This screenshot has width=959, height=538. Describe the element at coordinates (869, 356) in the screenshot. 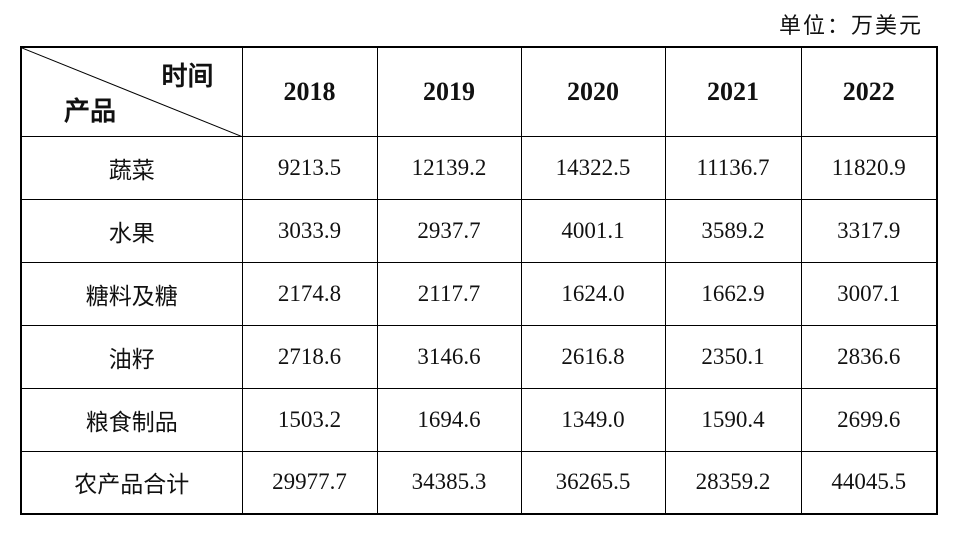

I see `cell-value: 2836.6` at that location.